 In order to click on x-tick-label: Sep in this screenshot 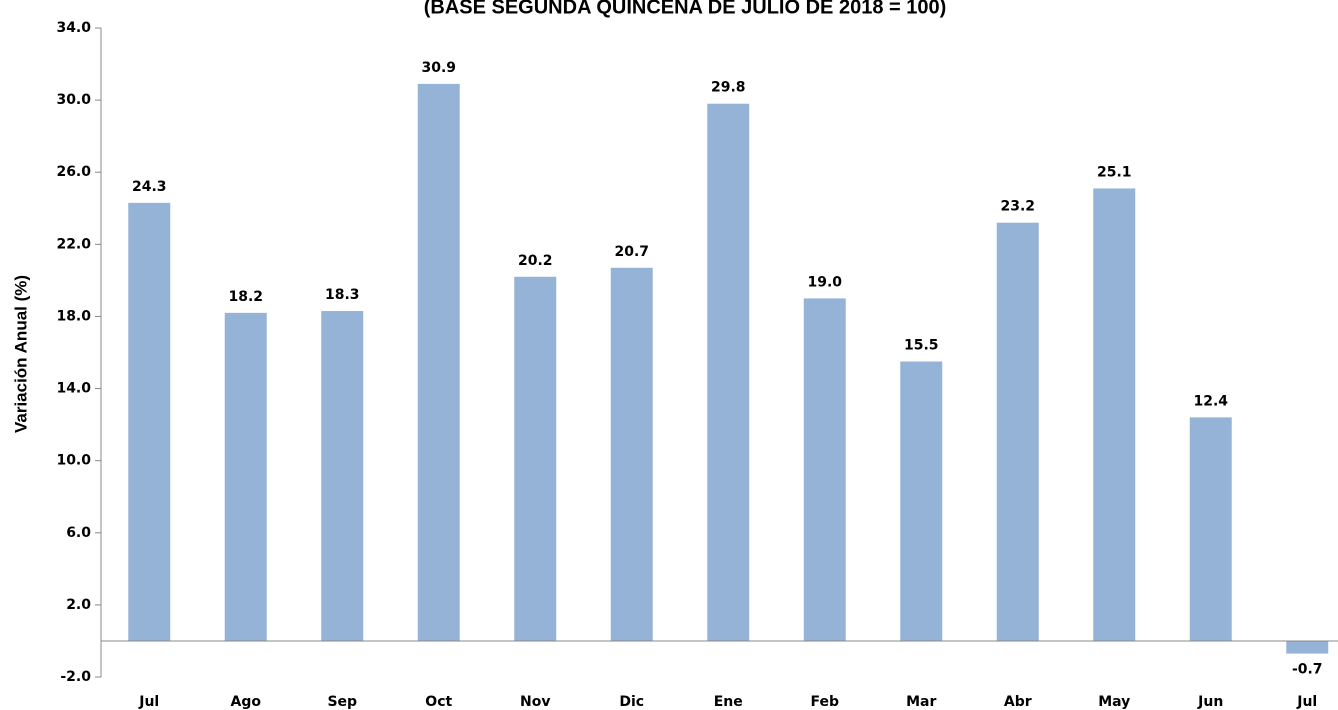, I will do `click(342, 702)`.